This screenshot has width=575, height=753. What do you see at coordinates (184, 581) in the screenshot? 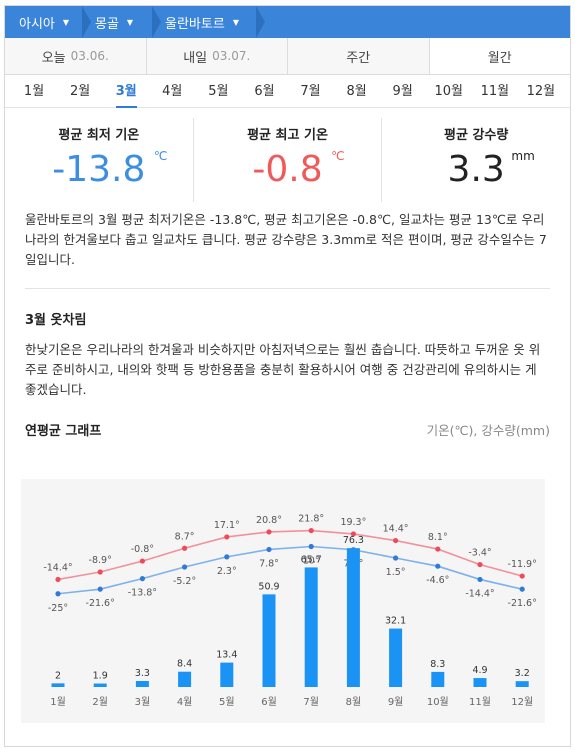
I see `min-temp-label: -5.2°` at bounding box center [184, 581].